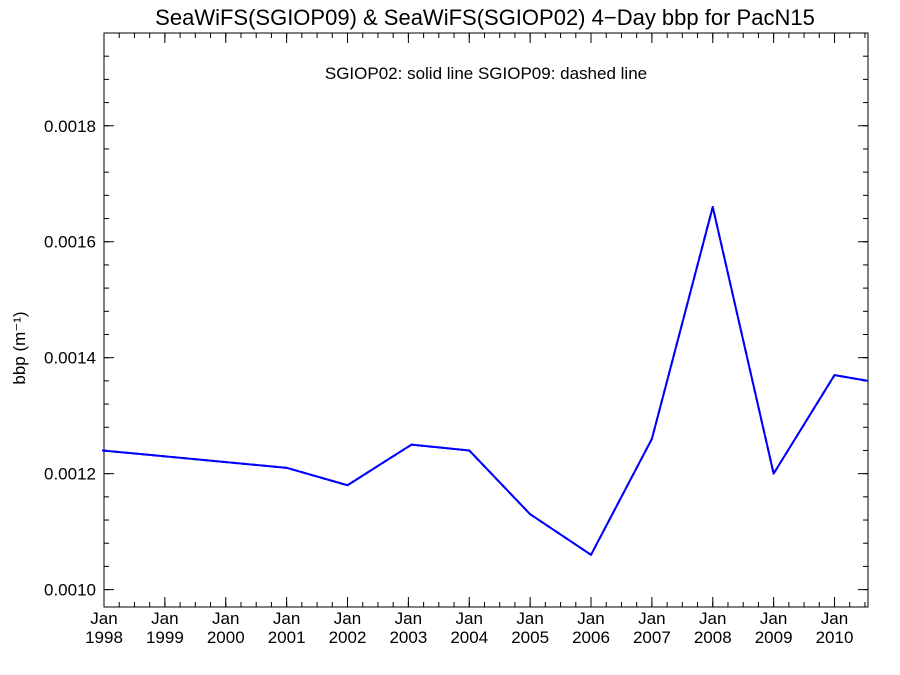 The width and height of the screenshot is (900, 675). I want to click on x-tick-year-label: 2007, so click(652, 637).